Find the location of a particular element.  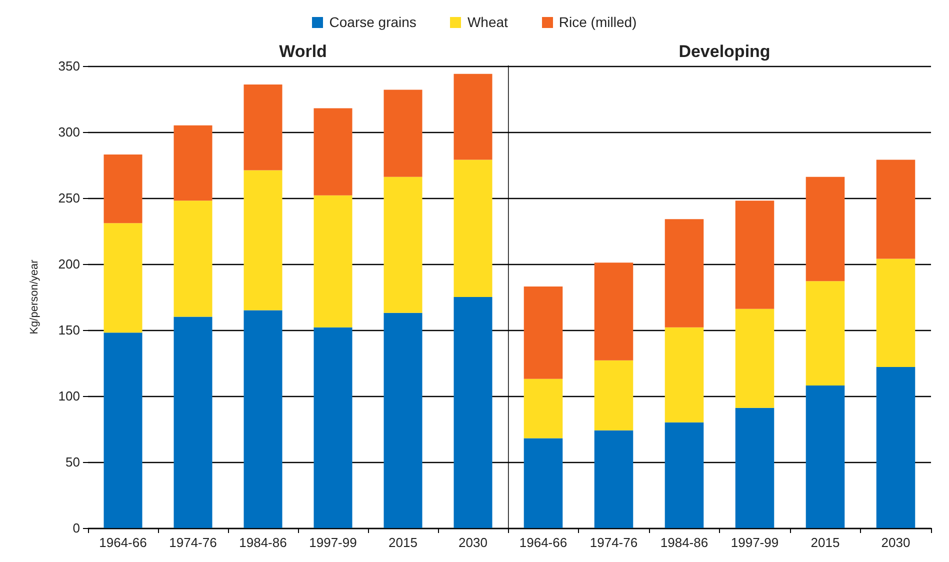

y-tick-label: 50 is located at coordinates (73, 462).